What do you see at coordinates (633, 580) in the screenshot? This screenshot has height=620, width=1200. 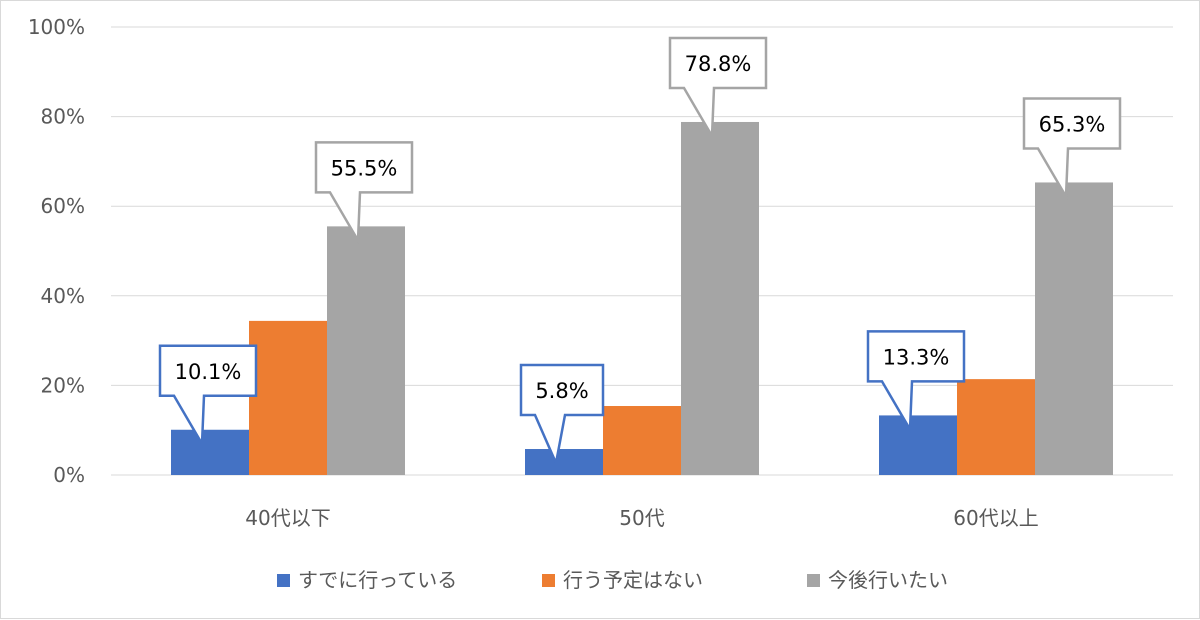 I see `legend-label: 行う予定はない` at bounding box center [633, 580].